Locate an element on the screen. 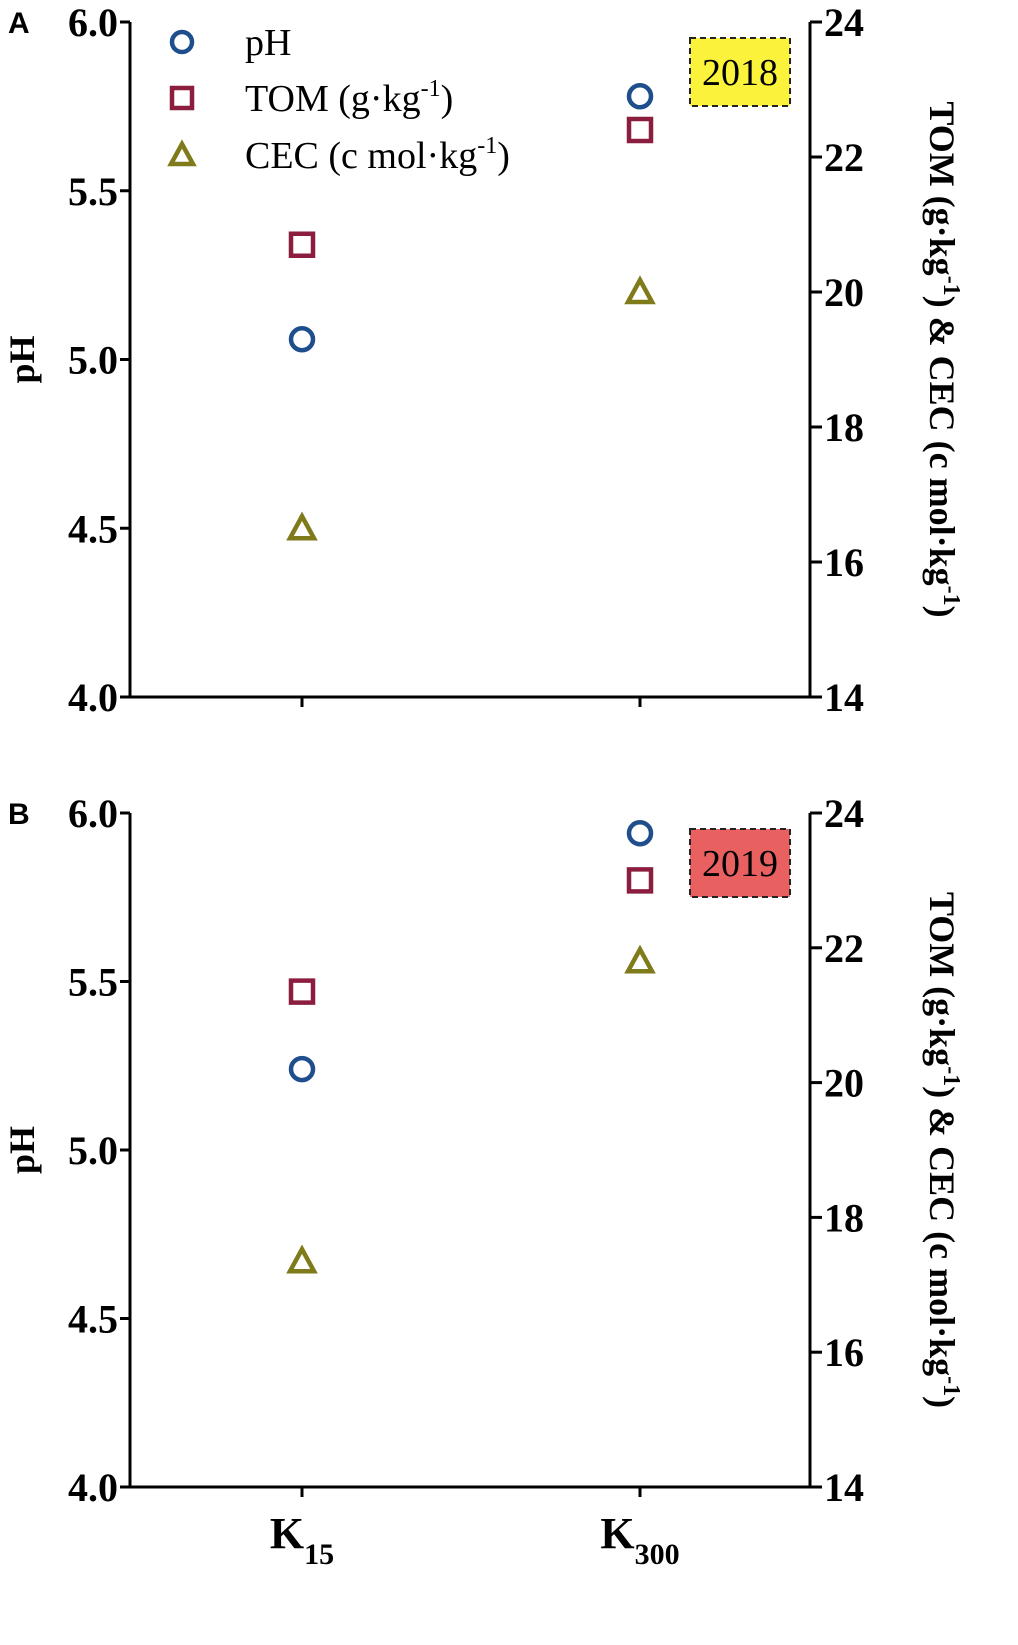 The image size is (1018, 1645). x-category-label: K15 is located at coordinates (302, 1540).